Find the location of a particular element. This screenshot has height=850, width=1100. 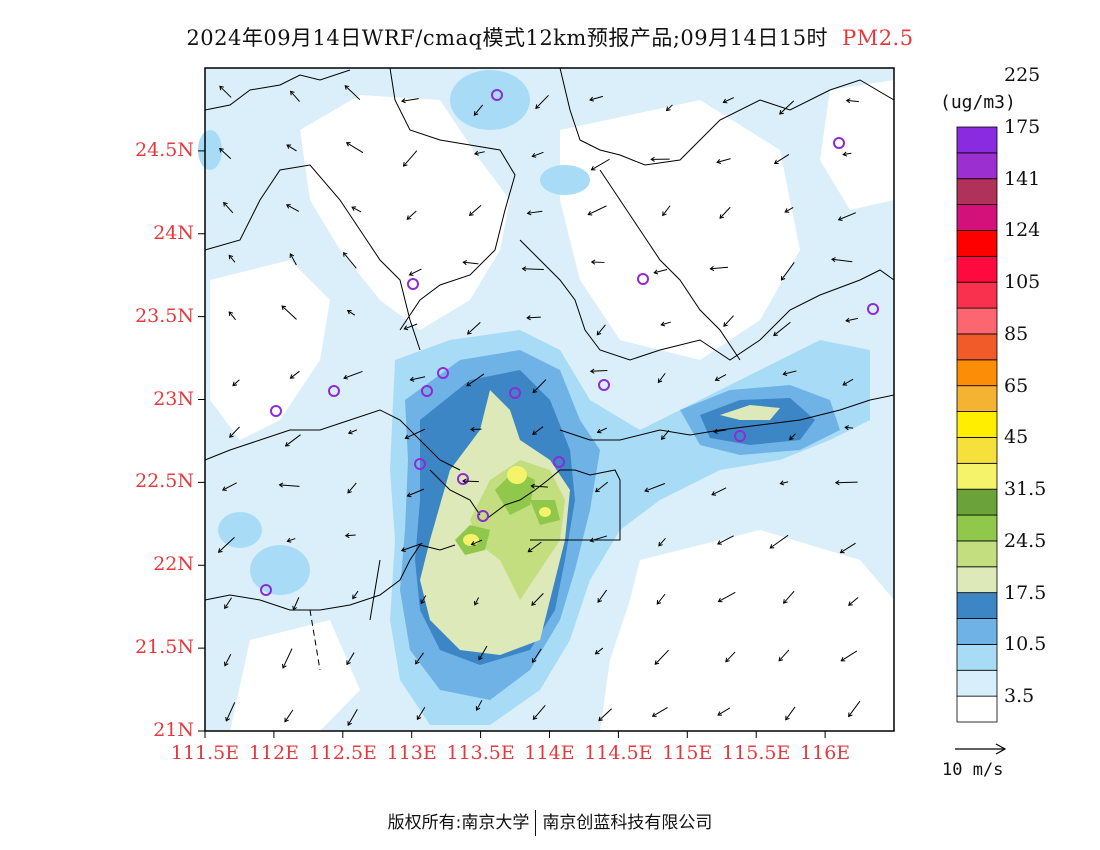

colorbar-level-label: 124 is located at coordinates (1022, 230).